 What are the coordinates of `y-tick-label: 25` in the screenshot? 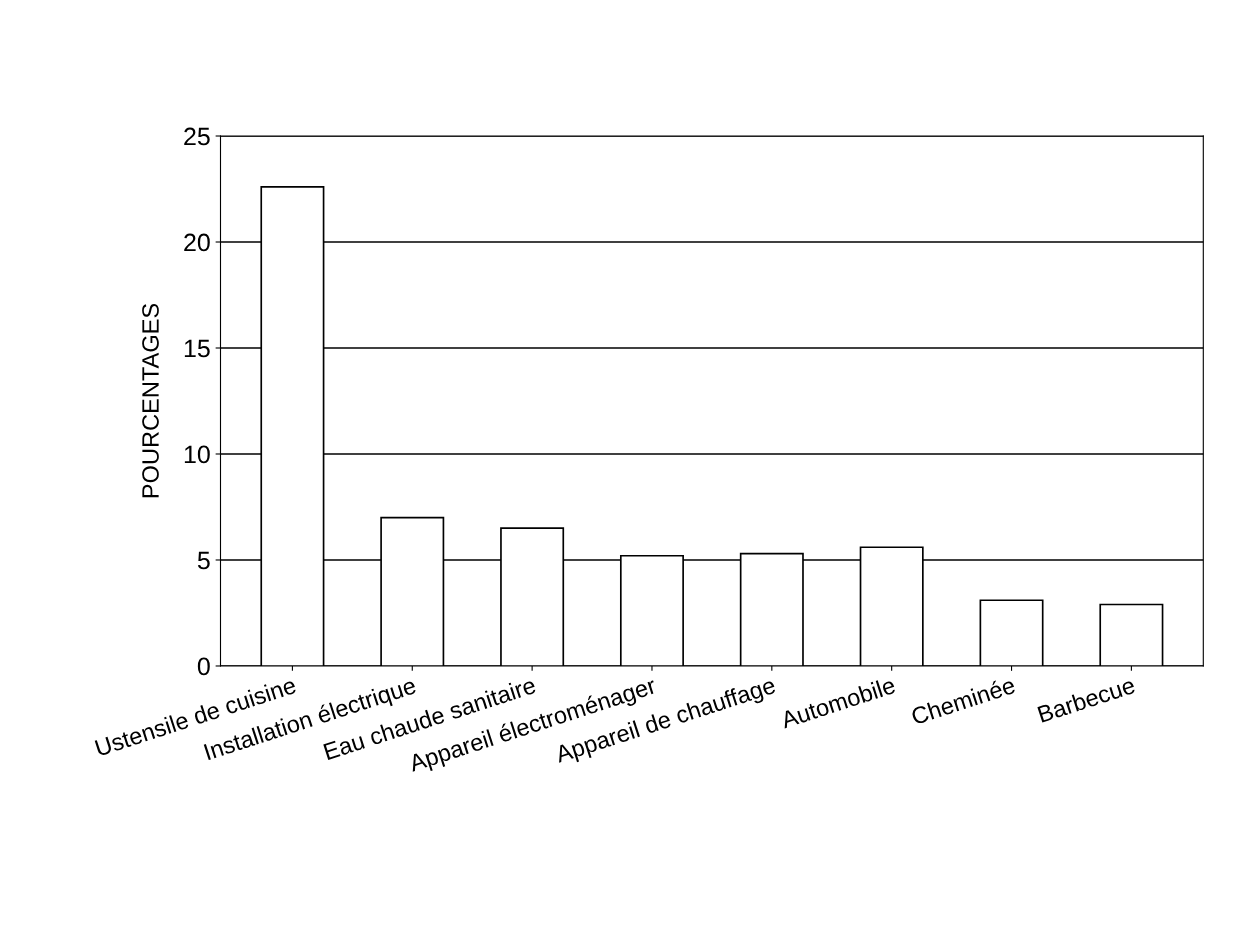 It's located at (197, 136).